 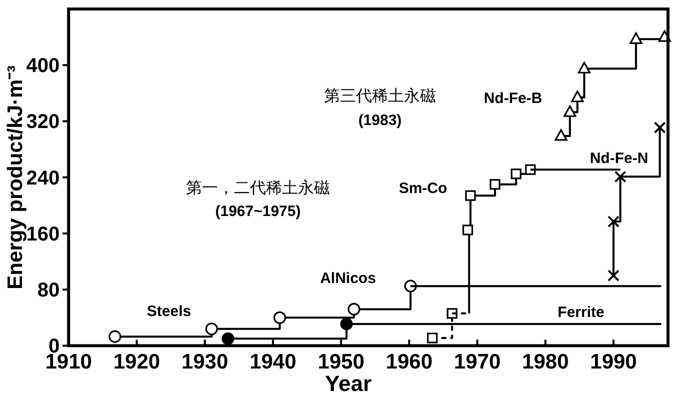 What do you see at coordinates (423, 188) in the screenshot?
I see `annotation: Sm-Co` at bounding box center [423, 188].